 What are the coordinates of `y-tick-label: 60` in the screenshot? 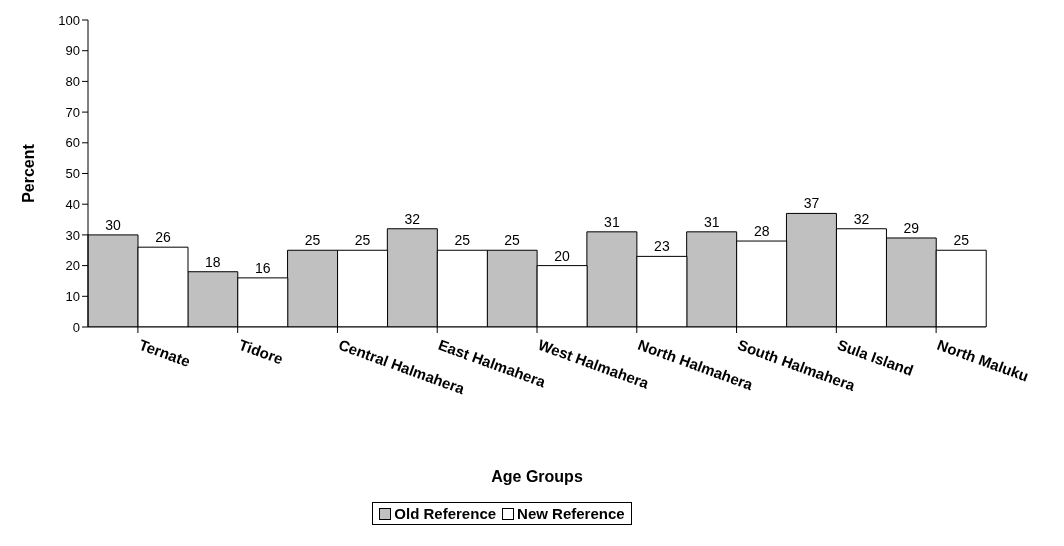 It's located at (72, 143).